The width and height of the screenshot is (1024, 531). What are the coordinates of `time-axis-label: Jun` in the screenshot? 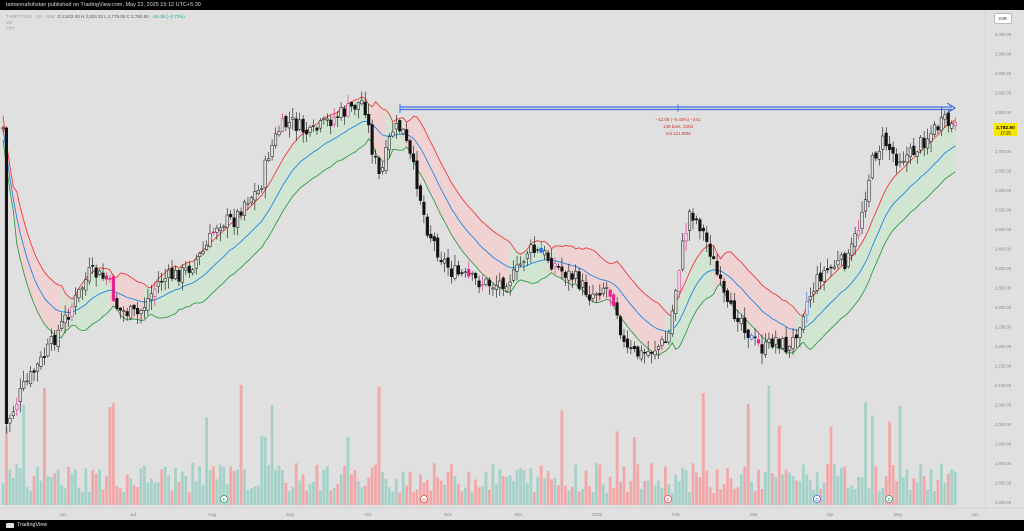 It's located at (975, 514).